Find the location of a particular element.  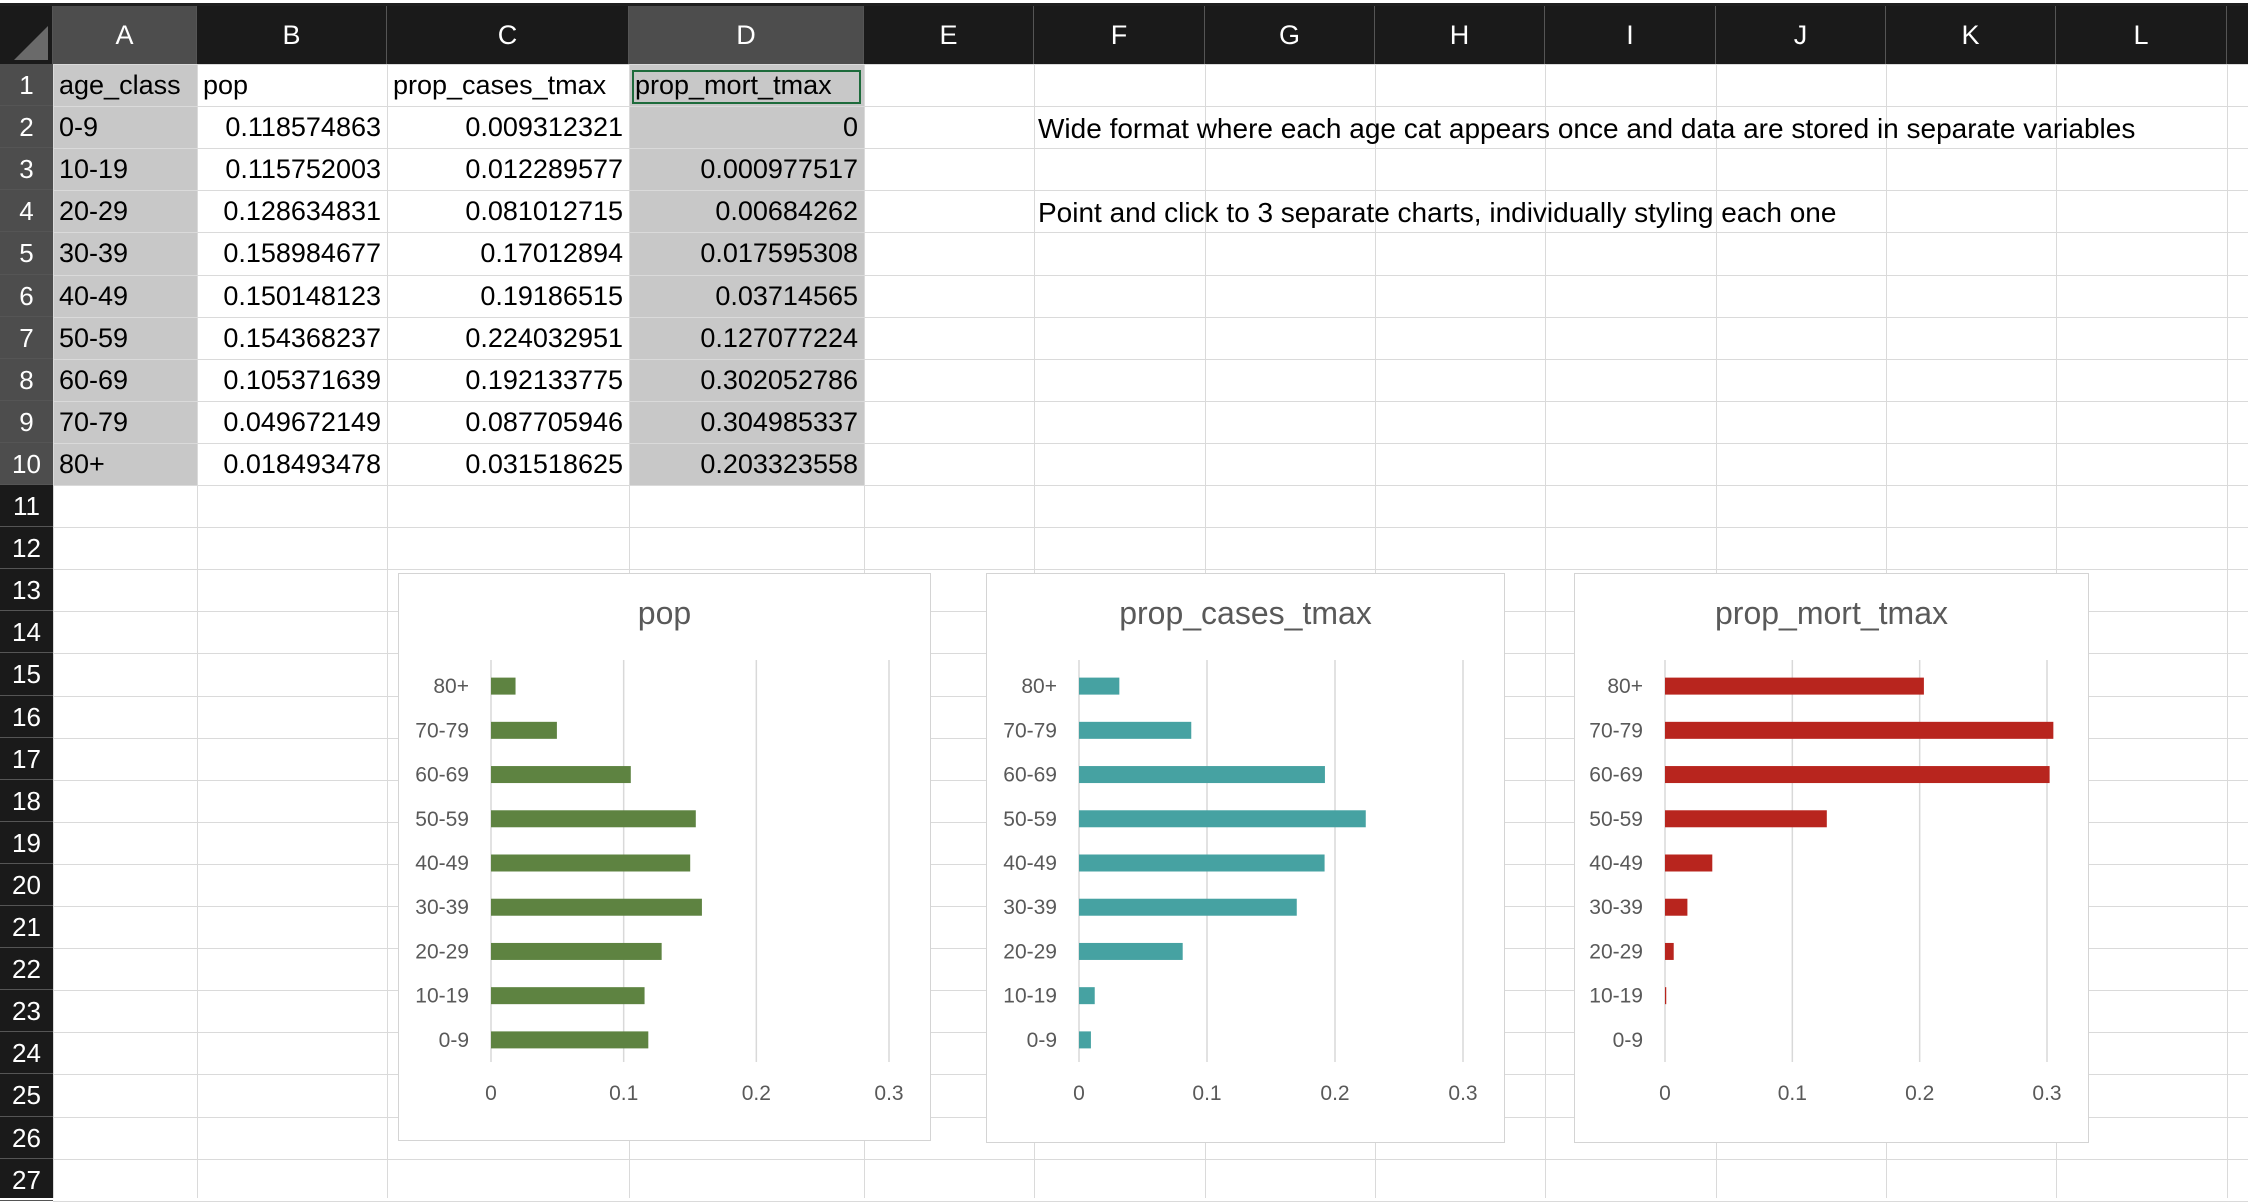

row-header-15: 15 is located at coordinates (26, 674).